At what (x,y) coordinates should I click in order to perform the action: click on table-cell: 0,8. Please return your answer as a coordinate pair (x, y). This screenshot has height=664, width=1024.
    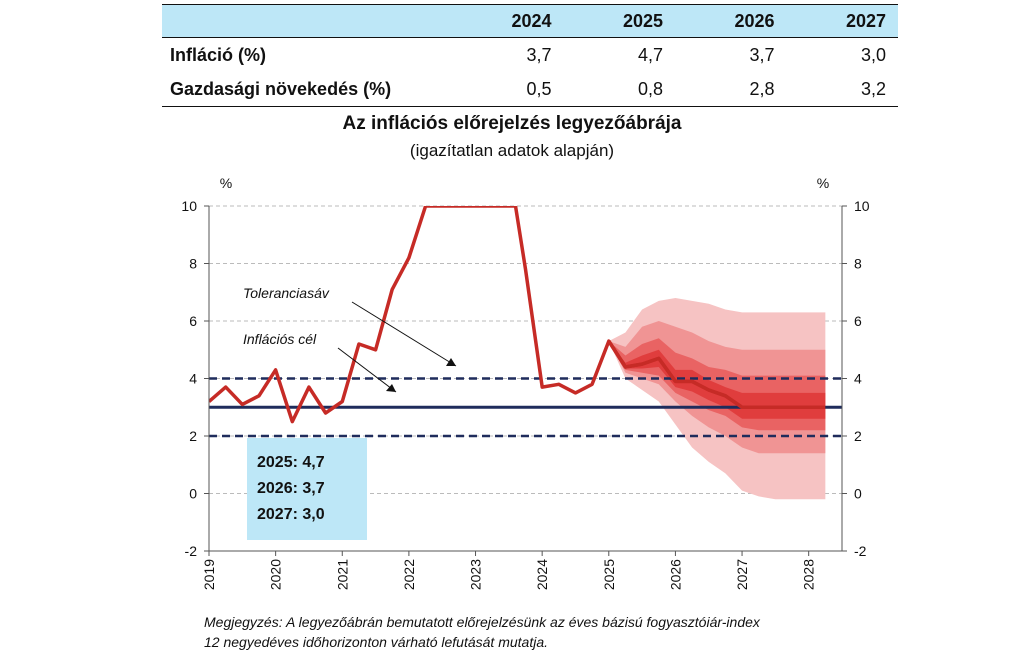
    Looking at the image, I should click on (619, 89).